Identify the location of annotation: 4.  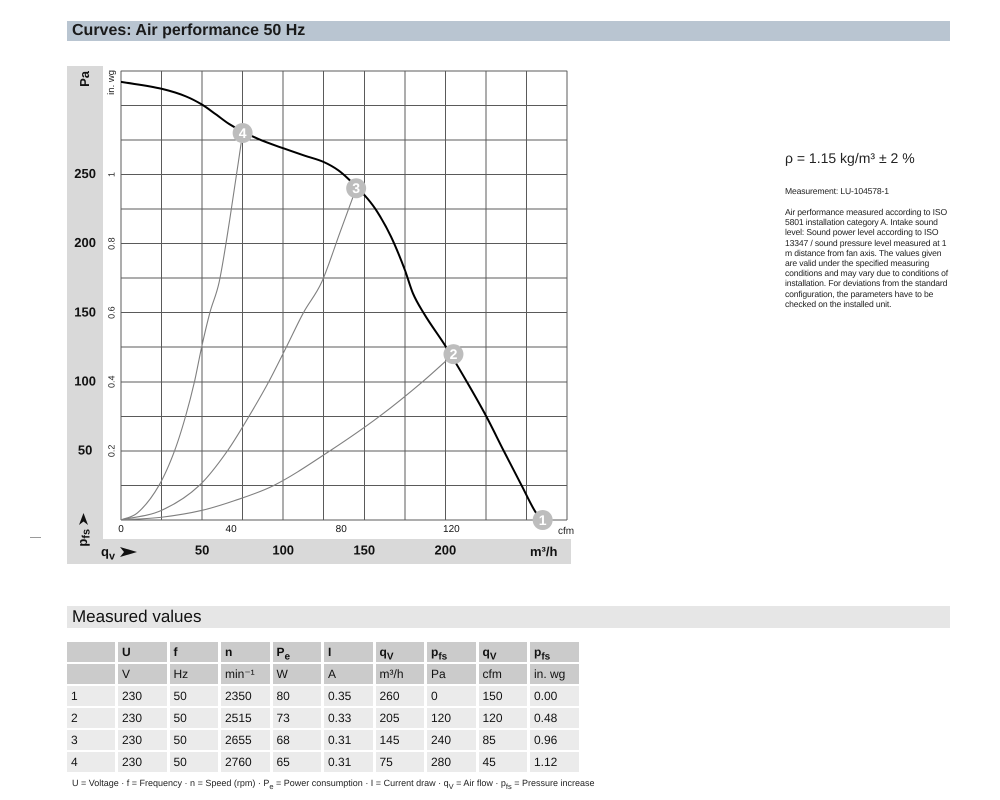
(242, 132).